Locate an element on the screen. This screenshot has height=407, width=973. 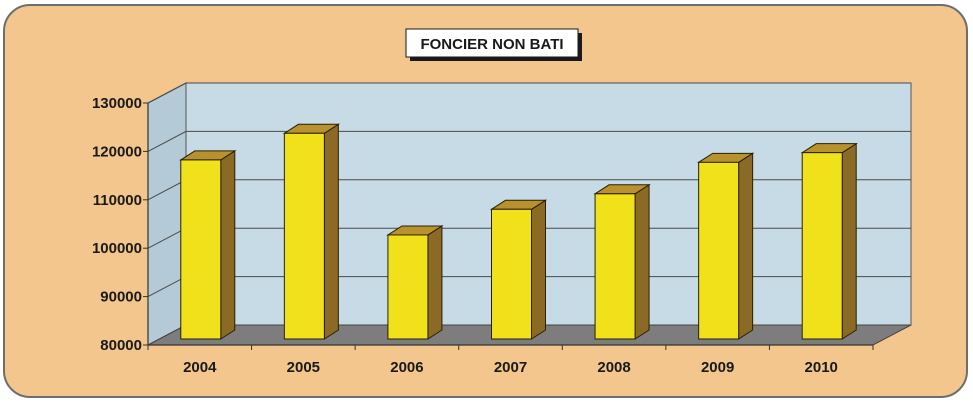
x-tick-label: 2009 is located at coordinates (717, 367).